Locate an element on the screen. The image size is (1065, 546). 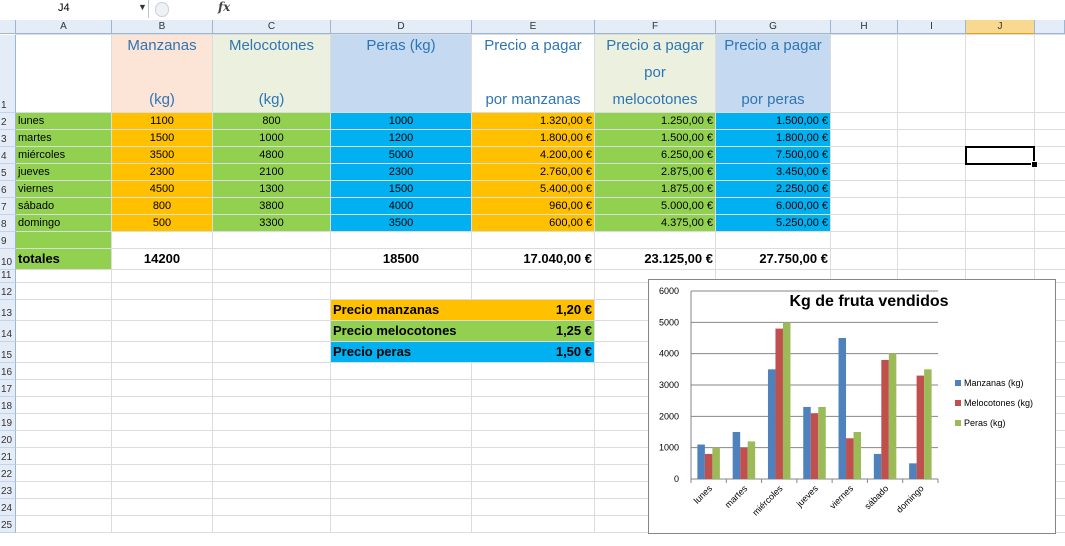
column-header-c: C is located at coordinates (272, 27).